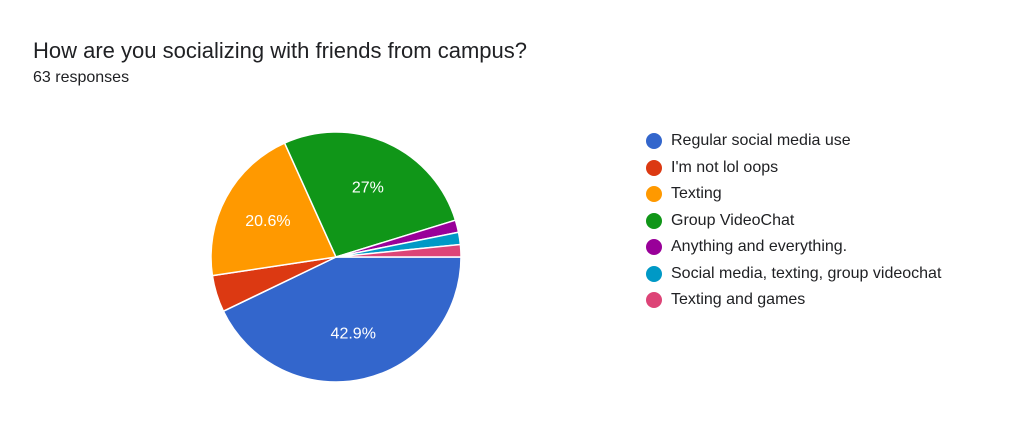  Describe the element at coordinates (793, 168) in the screenshot. I see `legend-item: I'm not lol oops` at that location.